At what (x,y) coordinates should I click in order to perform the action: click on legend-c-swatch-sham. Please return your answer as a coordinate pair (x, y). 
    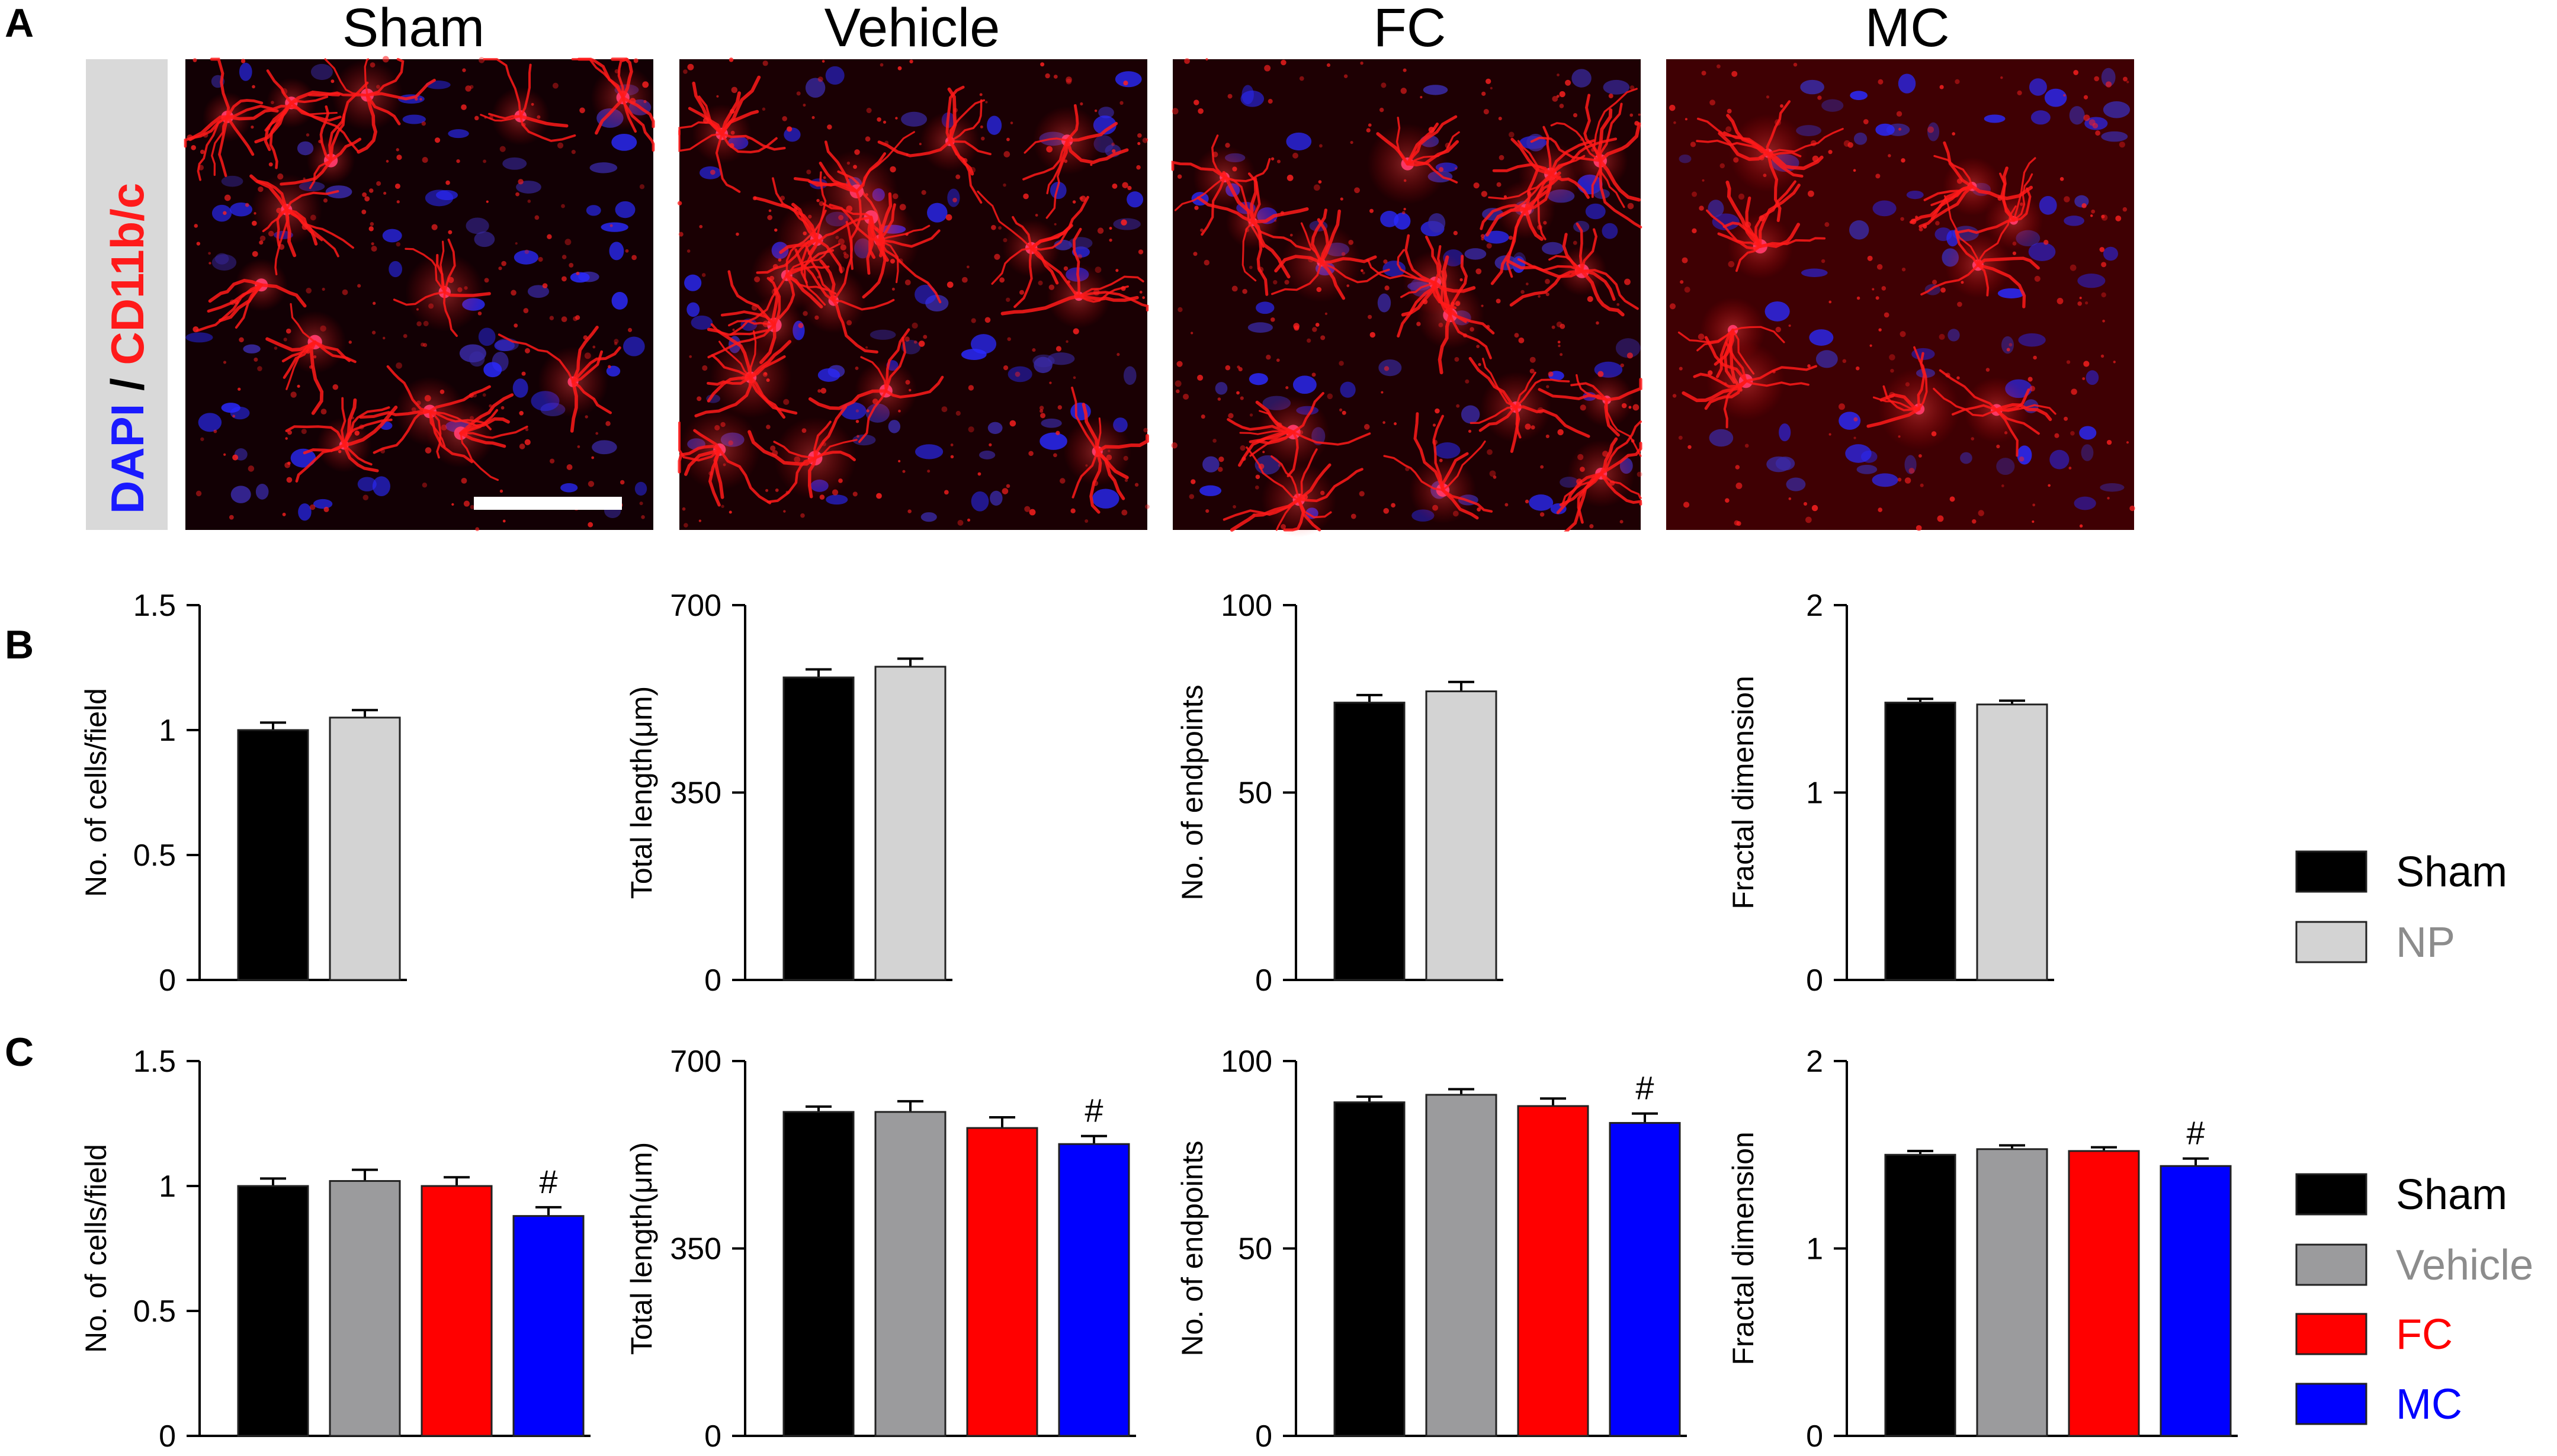
    Looking at the image, I should click on (2331, 1194).